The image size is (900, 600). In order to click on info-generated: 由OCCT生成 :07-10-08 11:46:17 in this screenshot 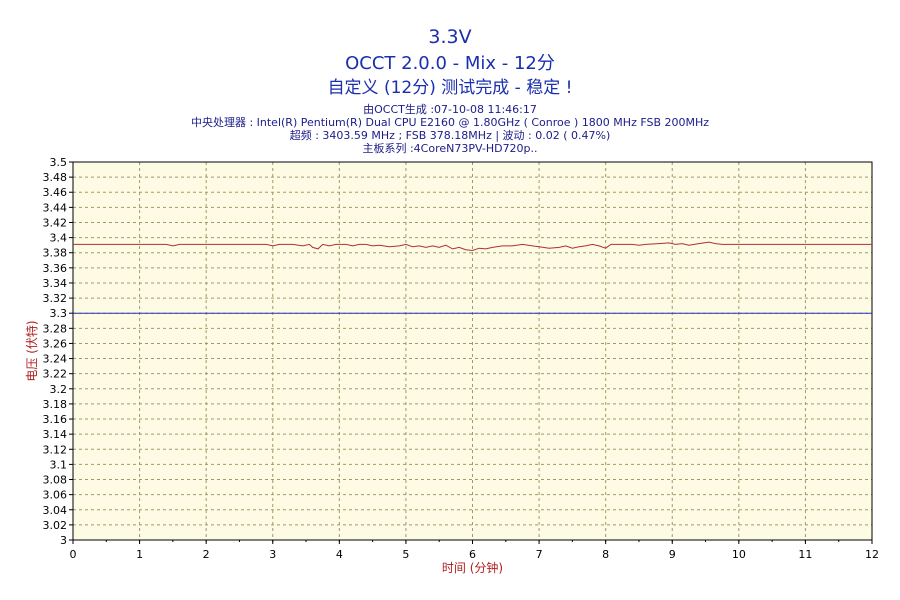, I will do `click(450, 109)`.